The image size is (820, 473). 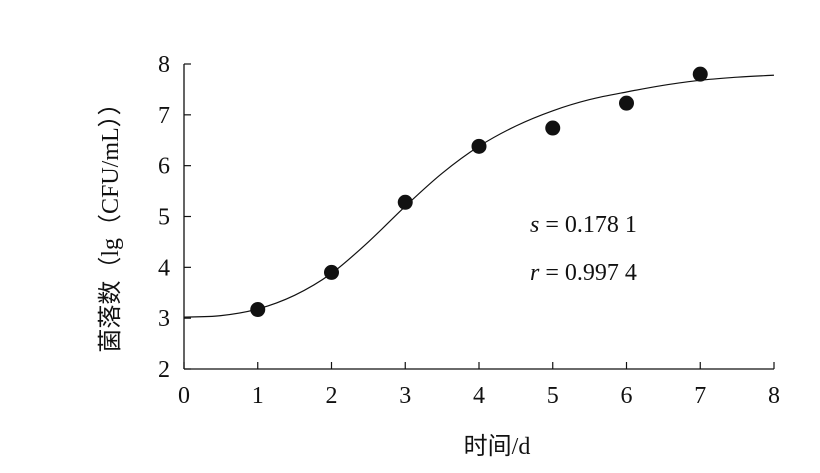 I want to click on x-tick-label-1: 1, so click(x=258, y=396).